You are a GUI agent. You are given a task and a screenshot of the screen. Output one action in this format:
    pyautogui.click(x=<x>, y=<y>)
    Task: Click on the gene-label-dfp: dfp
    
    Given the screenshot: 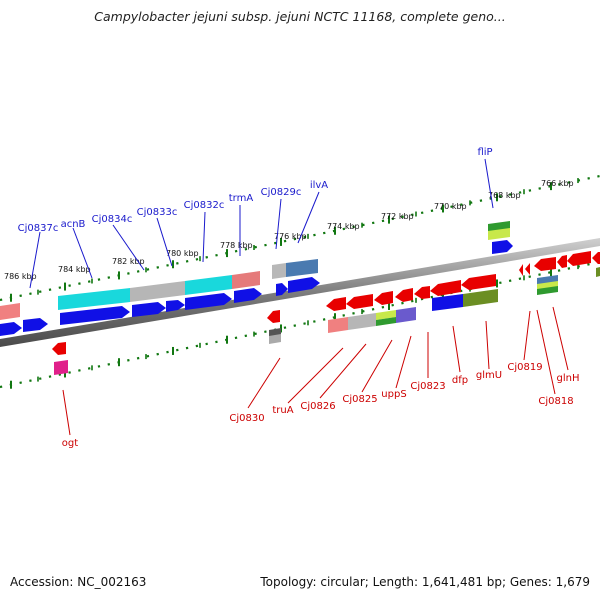 What is the action you would take?
    pyautogui.click(x=460, y=380)
    